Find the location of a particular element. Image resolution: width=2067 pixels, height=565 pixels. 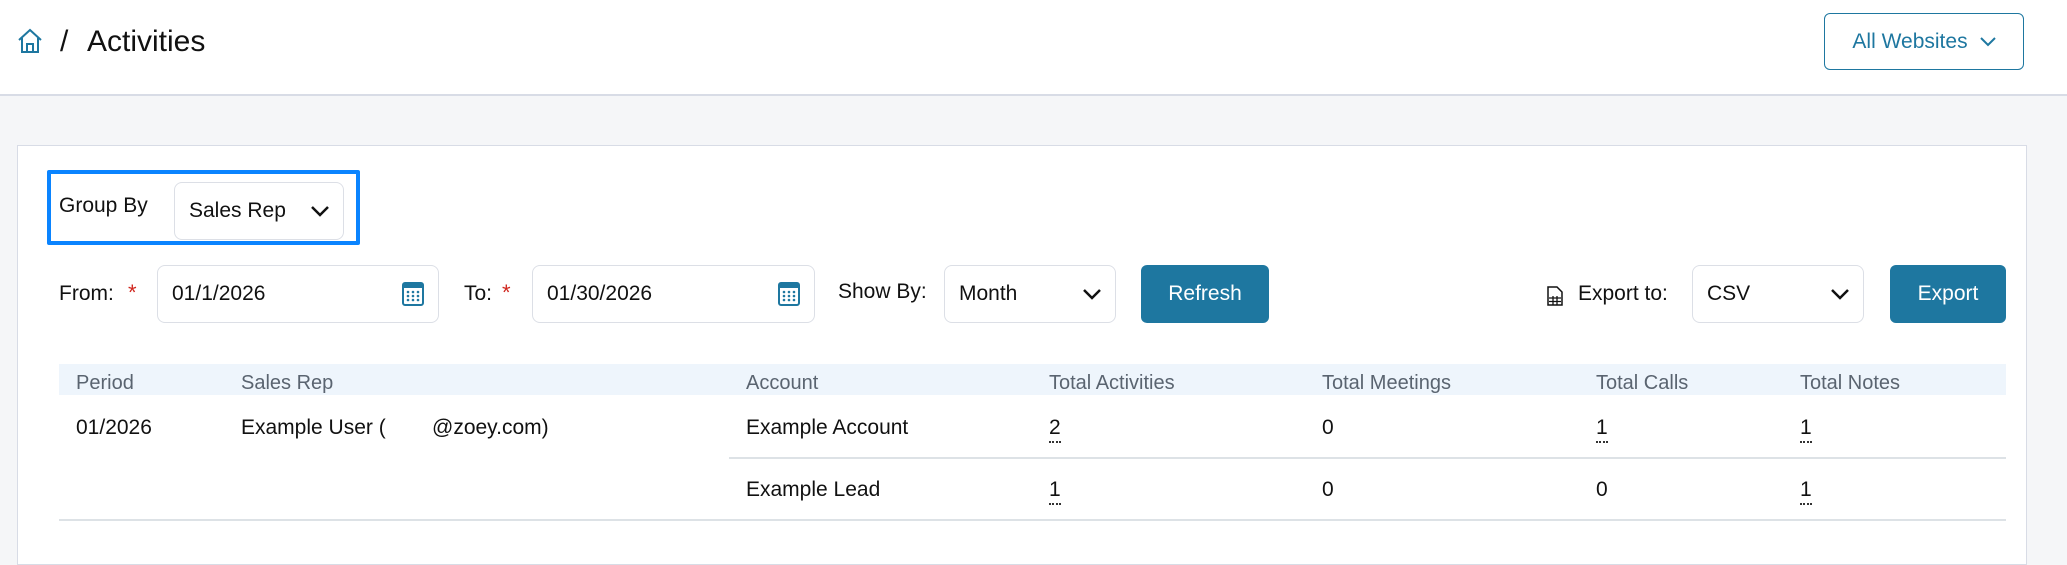

website-selector: All Websites is located at coordinates (1924, 41).